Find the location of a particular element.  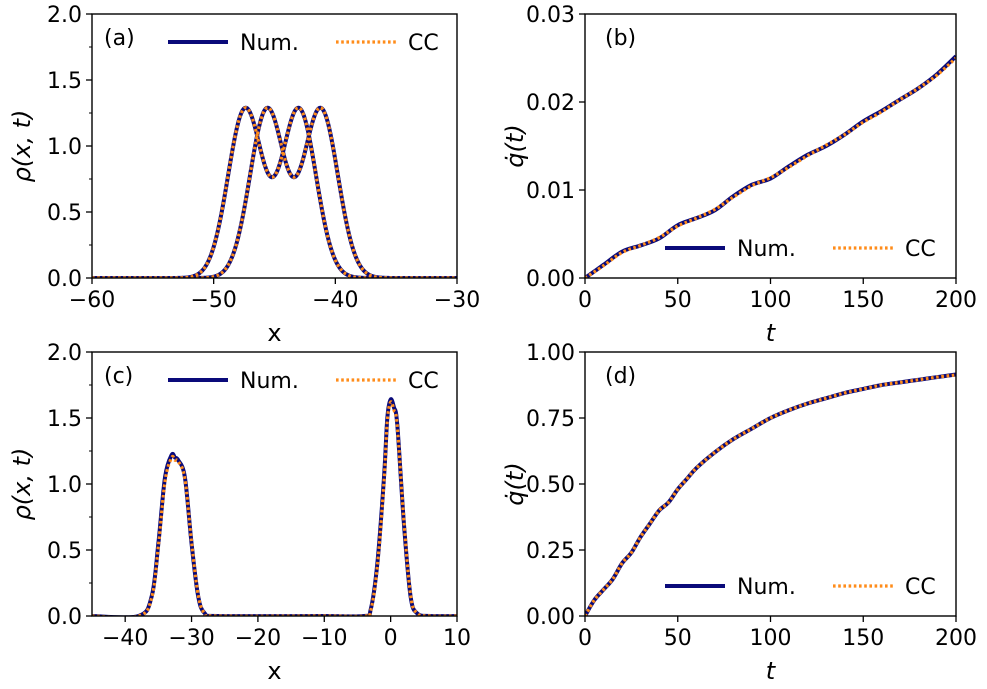

panel-label: (c) is located at coordinates (118, 376).